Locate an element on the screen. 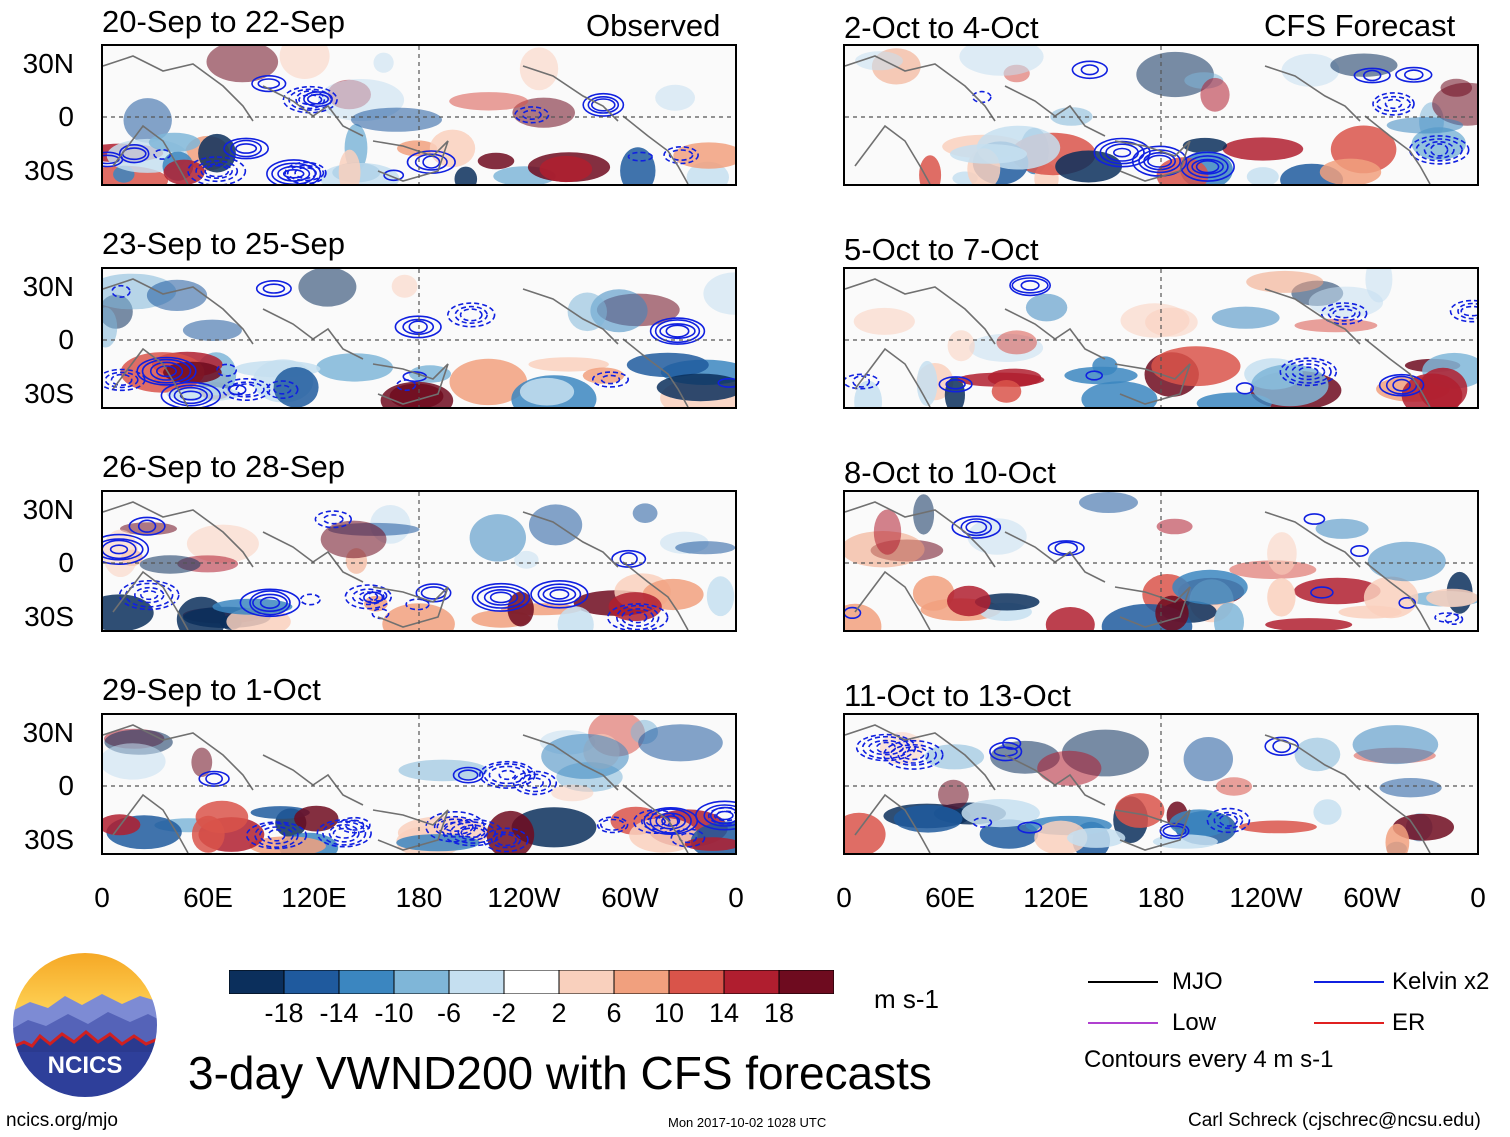 The image size is (1510, 1137). panel-title-obs-3: 26-Sep to 28-Sep is located at coordinates (224, 466).